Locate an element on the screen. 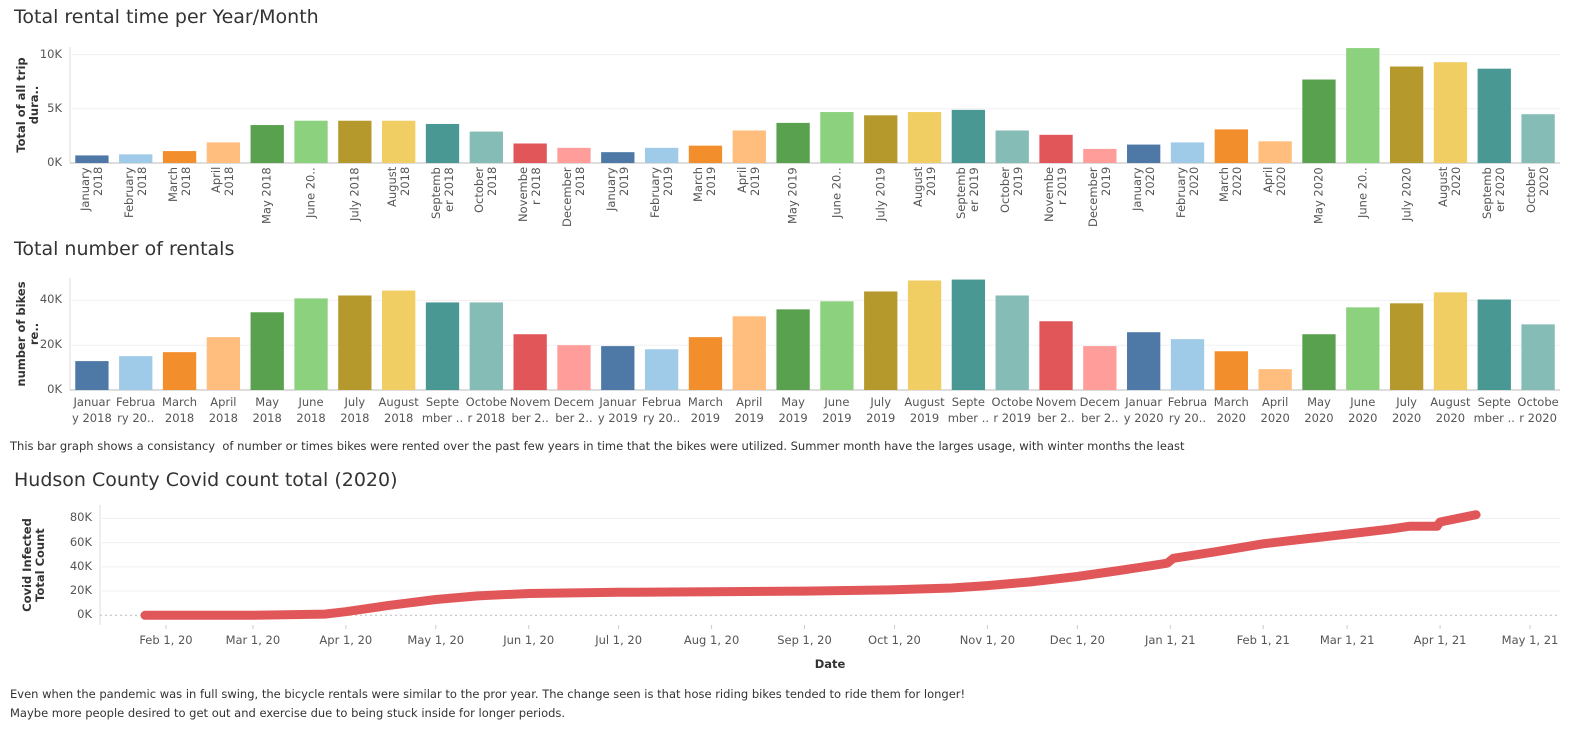 This screenshot has height=734, width=1588. x-tick-label: October 2018 is located at coordinates (486, 190).